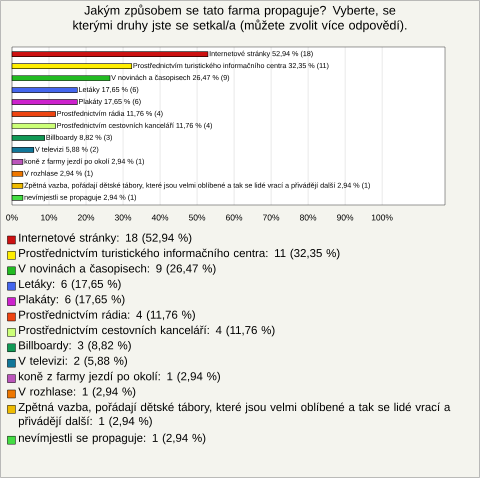  What do you see at coordinates (234, 415) in the screenshot?
I see `text: Zpětná vazba, pořádají dětské tábory, které jsou velmi oblíbené a tak se lidé vrací a přivádějí další: 1 (2,94 %)` at bounding box center [234, 415].